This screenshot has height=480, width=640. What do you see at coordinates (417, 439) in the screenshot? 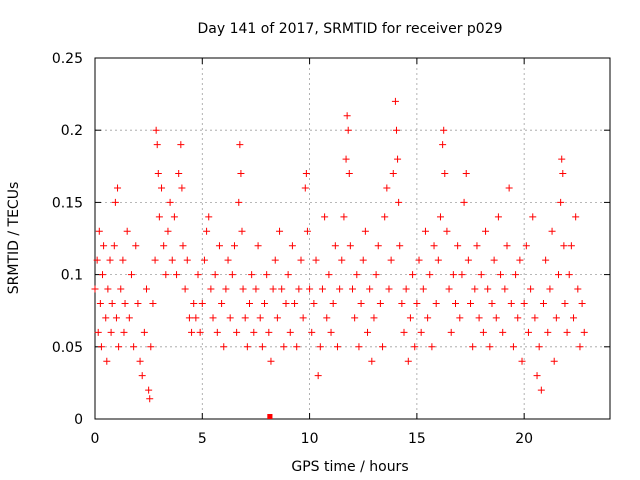
I see `x-tick-label: 15` at bounding box center [417, 439].